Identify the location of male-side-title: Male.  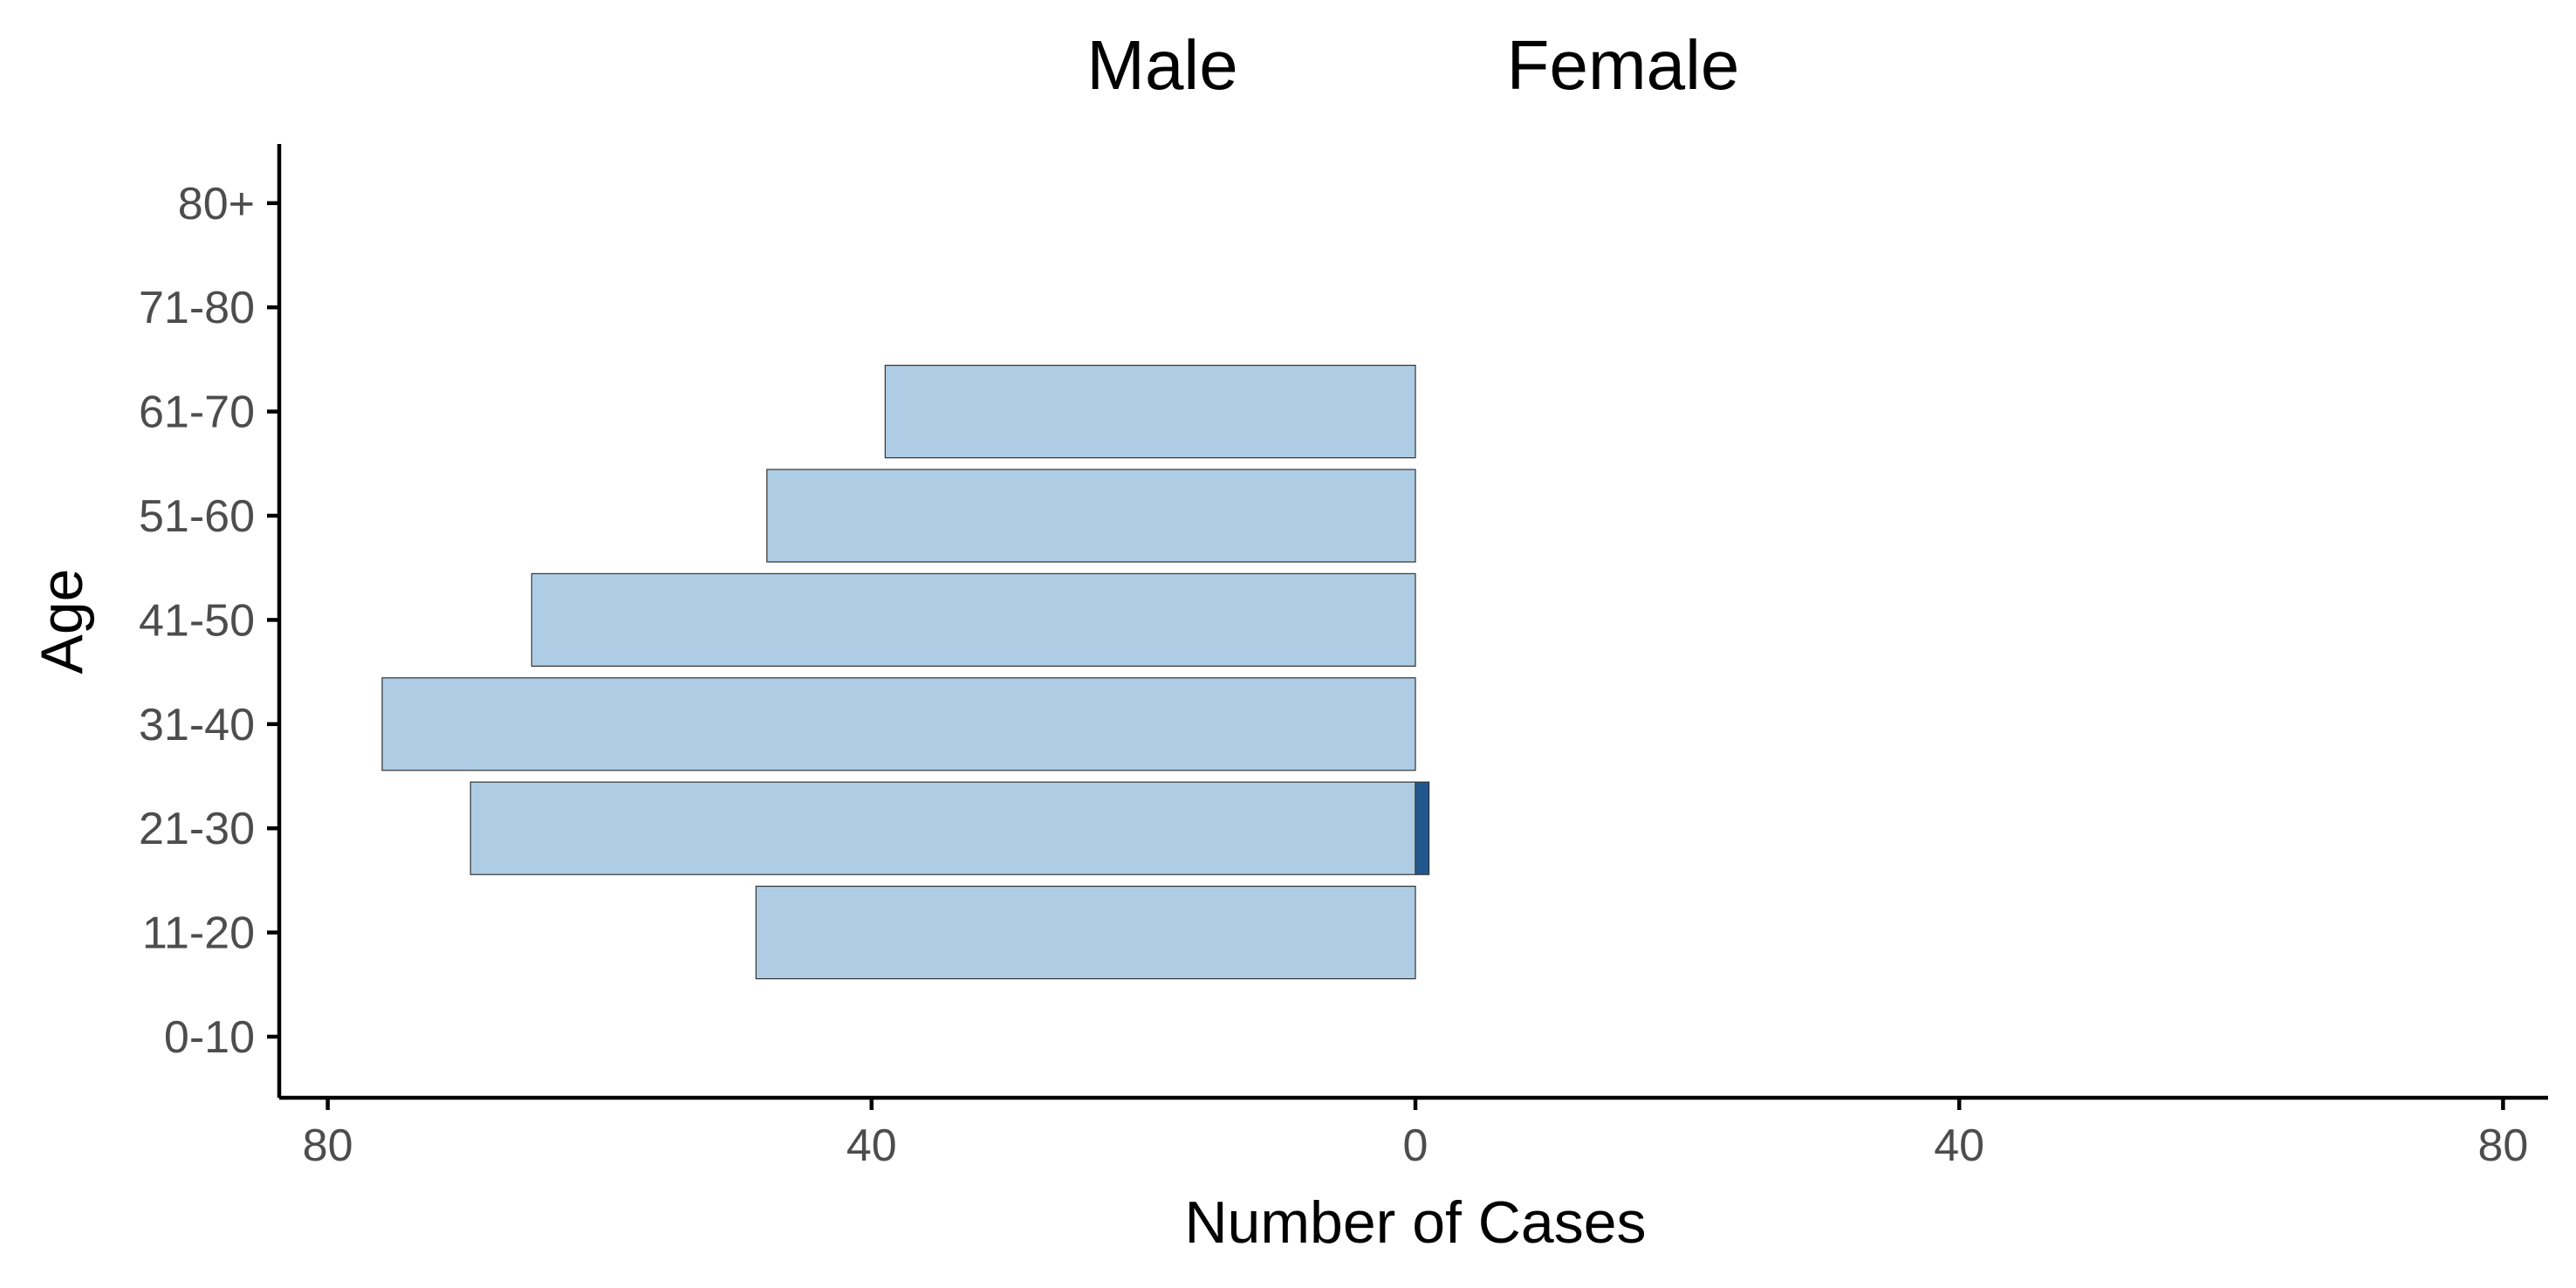
(1161, 65).